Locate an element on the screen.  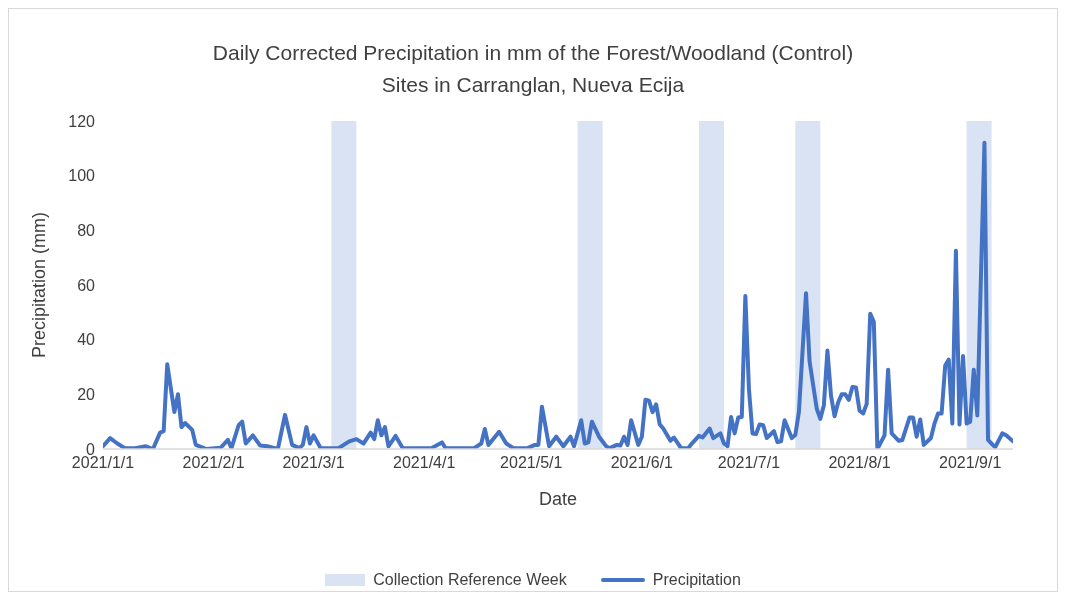
y-tick-label: 40 is located at coordinates (86, 340).